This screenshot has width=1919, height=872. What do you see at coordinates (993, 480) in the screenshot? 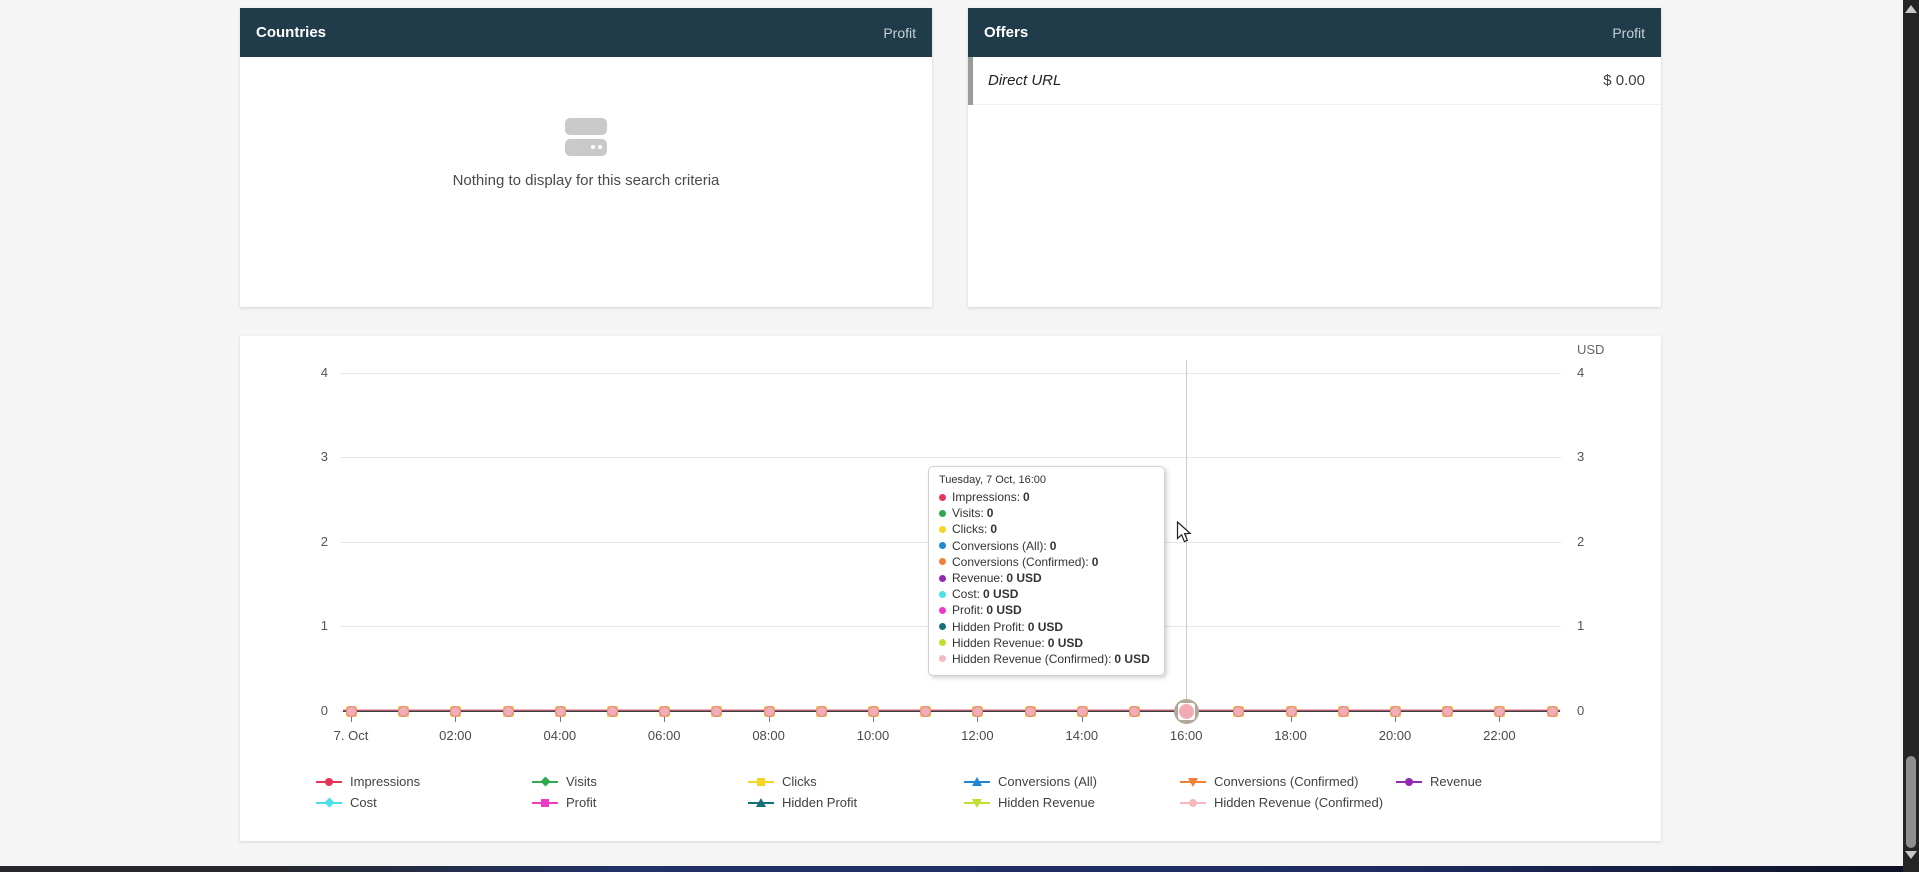
I see `tooltip-title: Tuesday, 7 Oct, 16:00` at bounding box center [993, 480].